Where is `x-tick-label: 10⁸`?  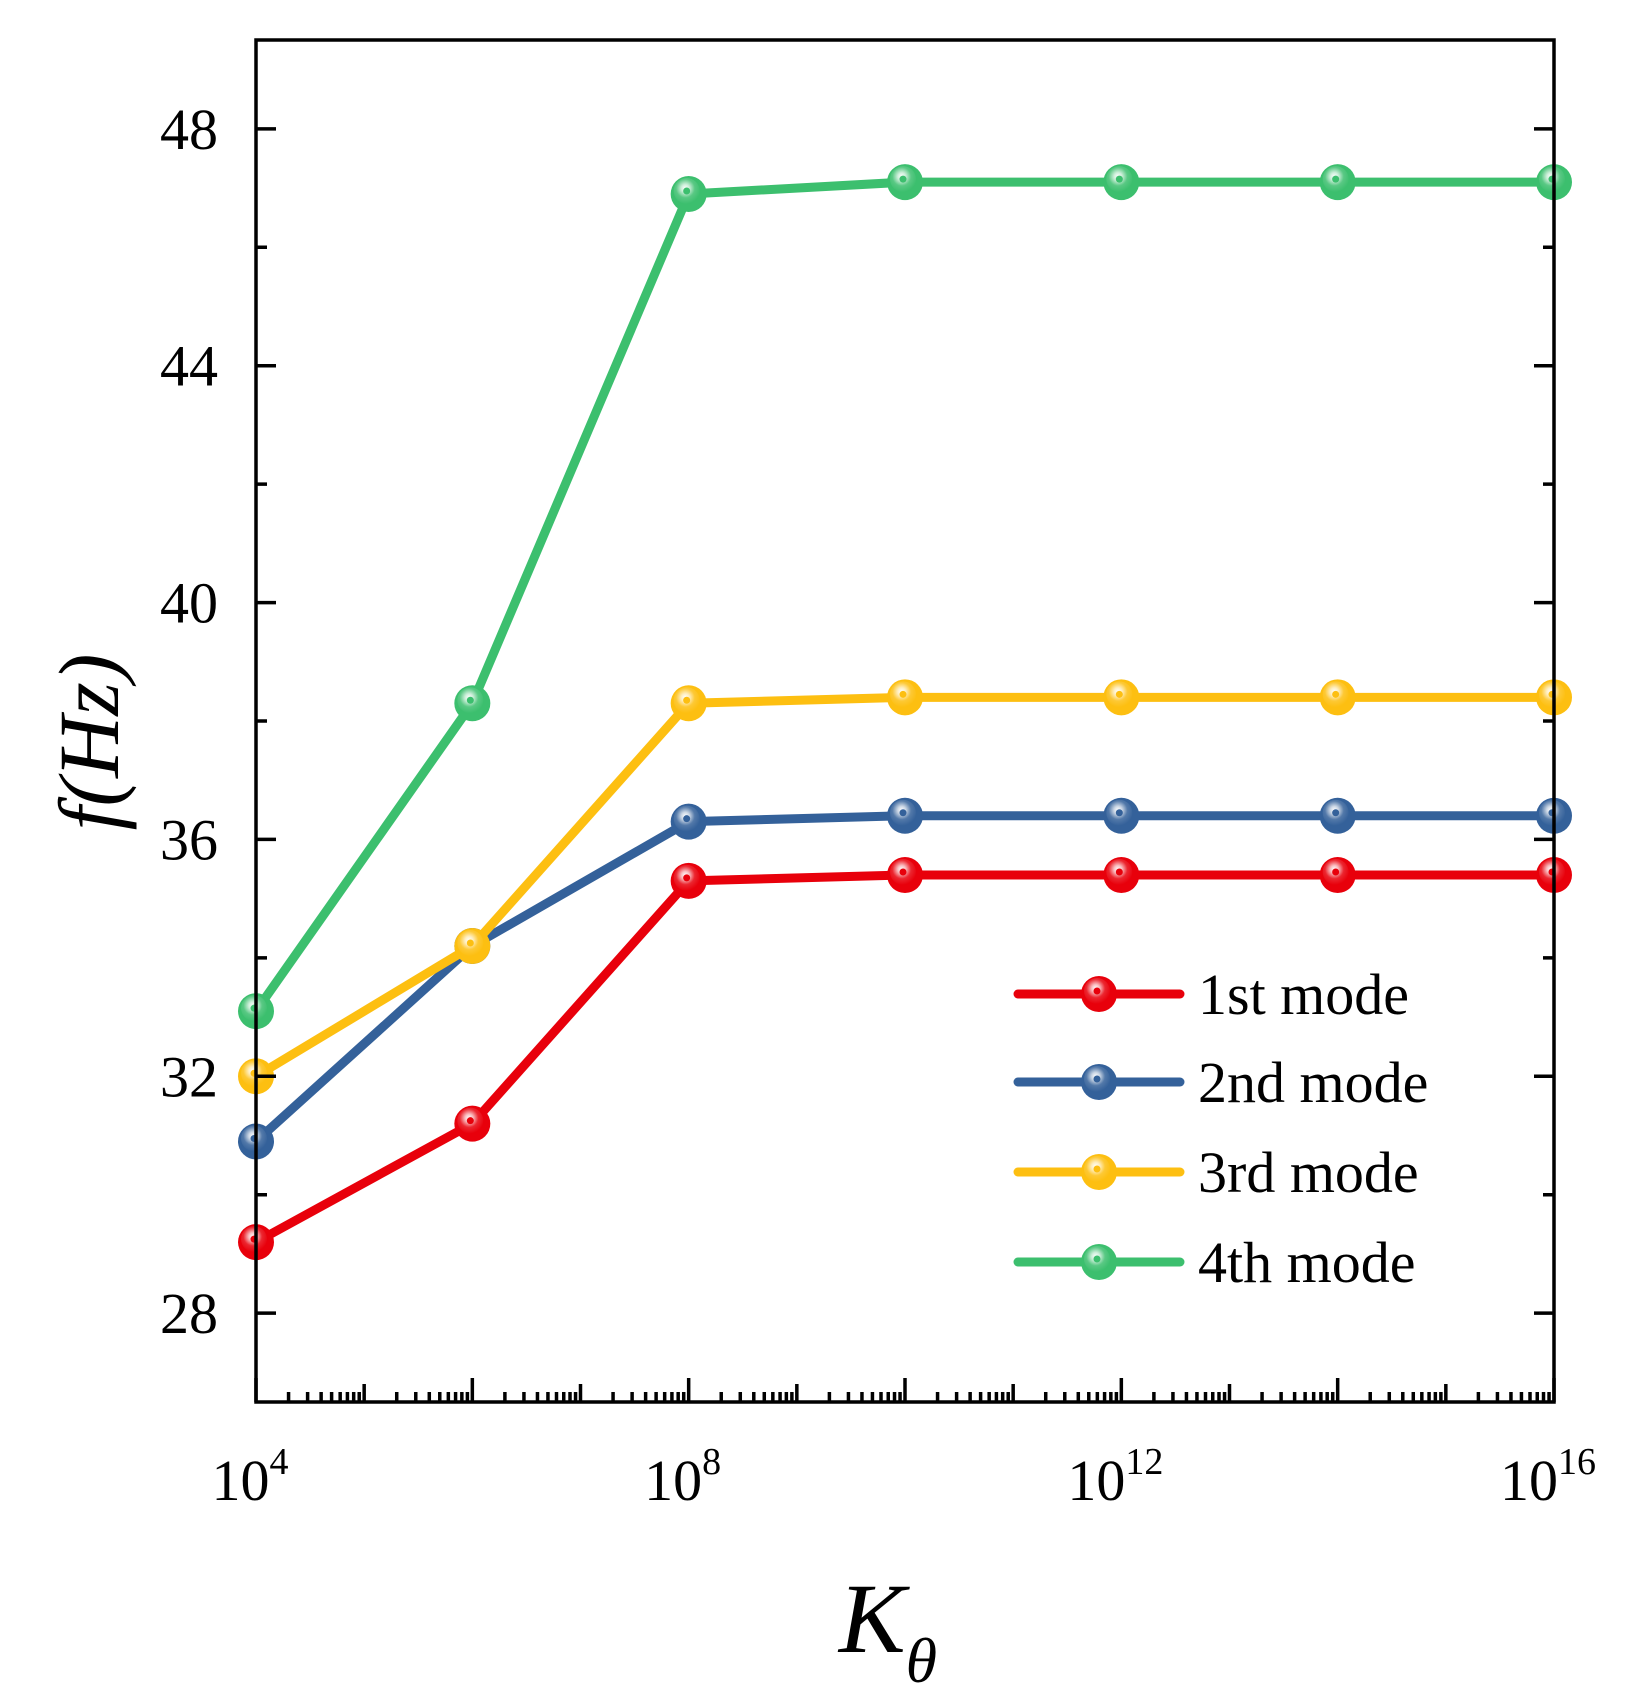
x-tick-label: 10⁸ is located at coordinates (682, 1477).